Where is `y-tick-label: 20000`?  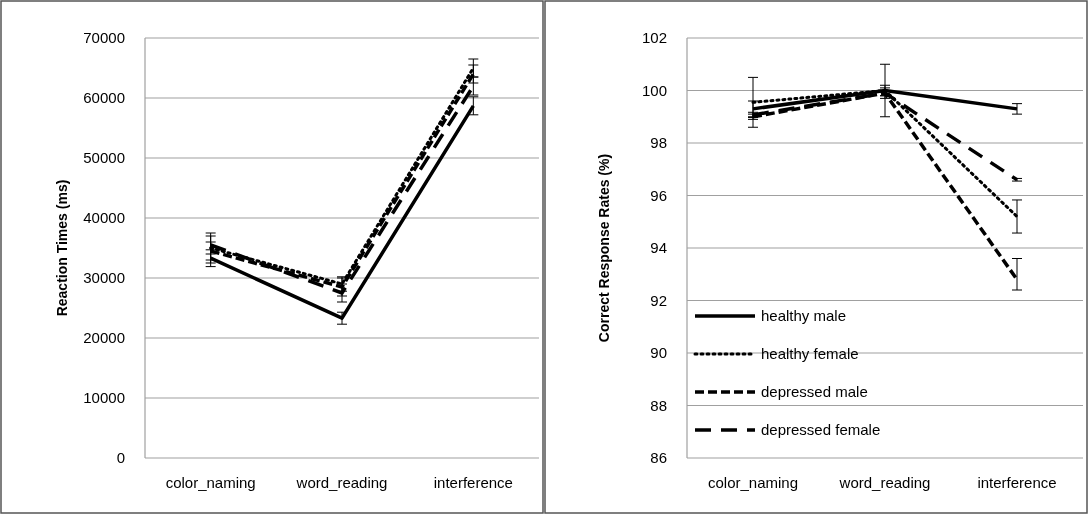
y-tick-label: 20000 is located at coordinates (104, 338).